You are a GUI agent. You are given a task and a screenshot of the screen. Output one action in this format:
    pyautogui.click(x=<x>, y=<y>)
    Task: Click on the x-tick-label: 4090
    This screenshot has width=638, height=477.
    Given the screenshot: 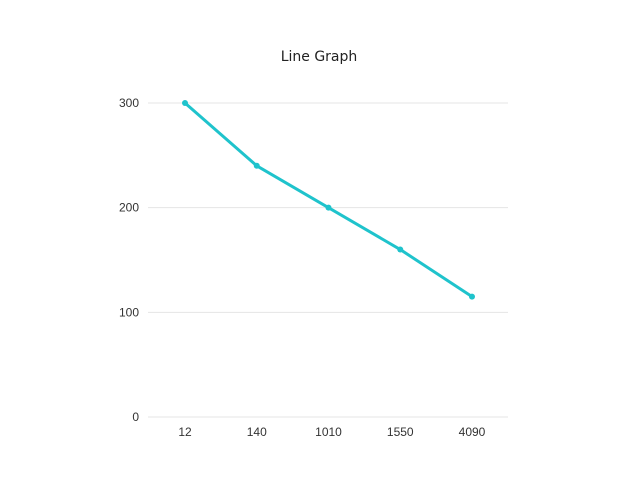 What is the action you would take?
    pyautogui.click(x=472, y=432)
    